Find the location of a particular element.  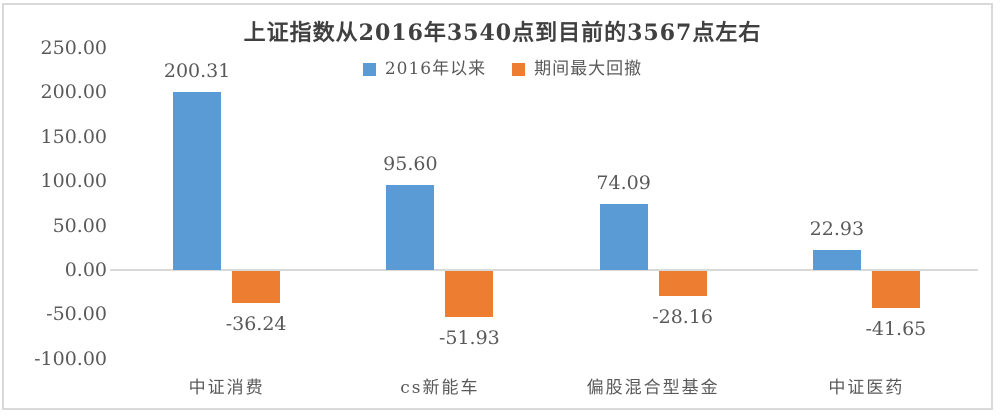

legend-item-series0: 2016年以来 is located at coordinates (424, 69).